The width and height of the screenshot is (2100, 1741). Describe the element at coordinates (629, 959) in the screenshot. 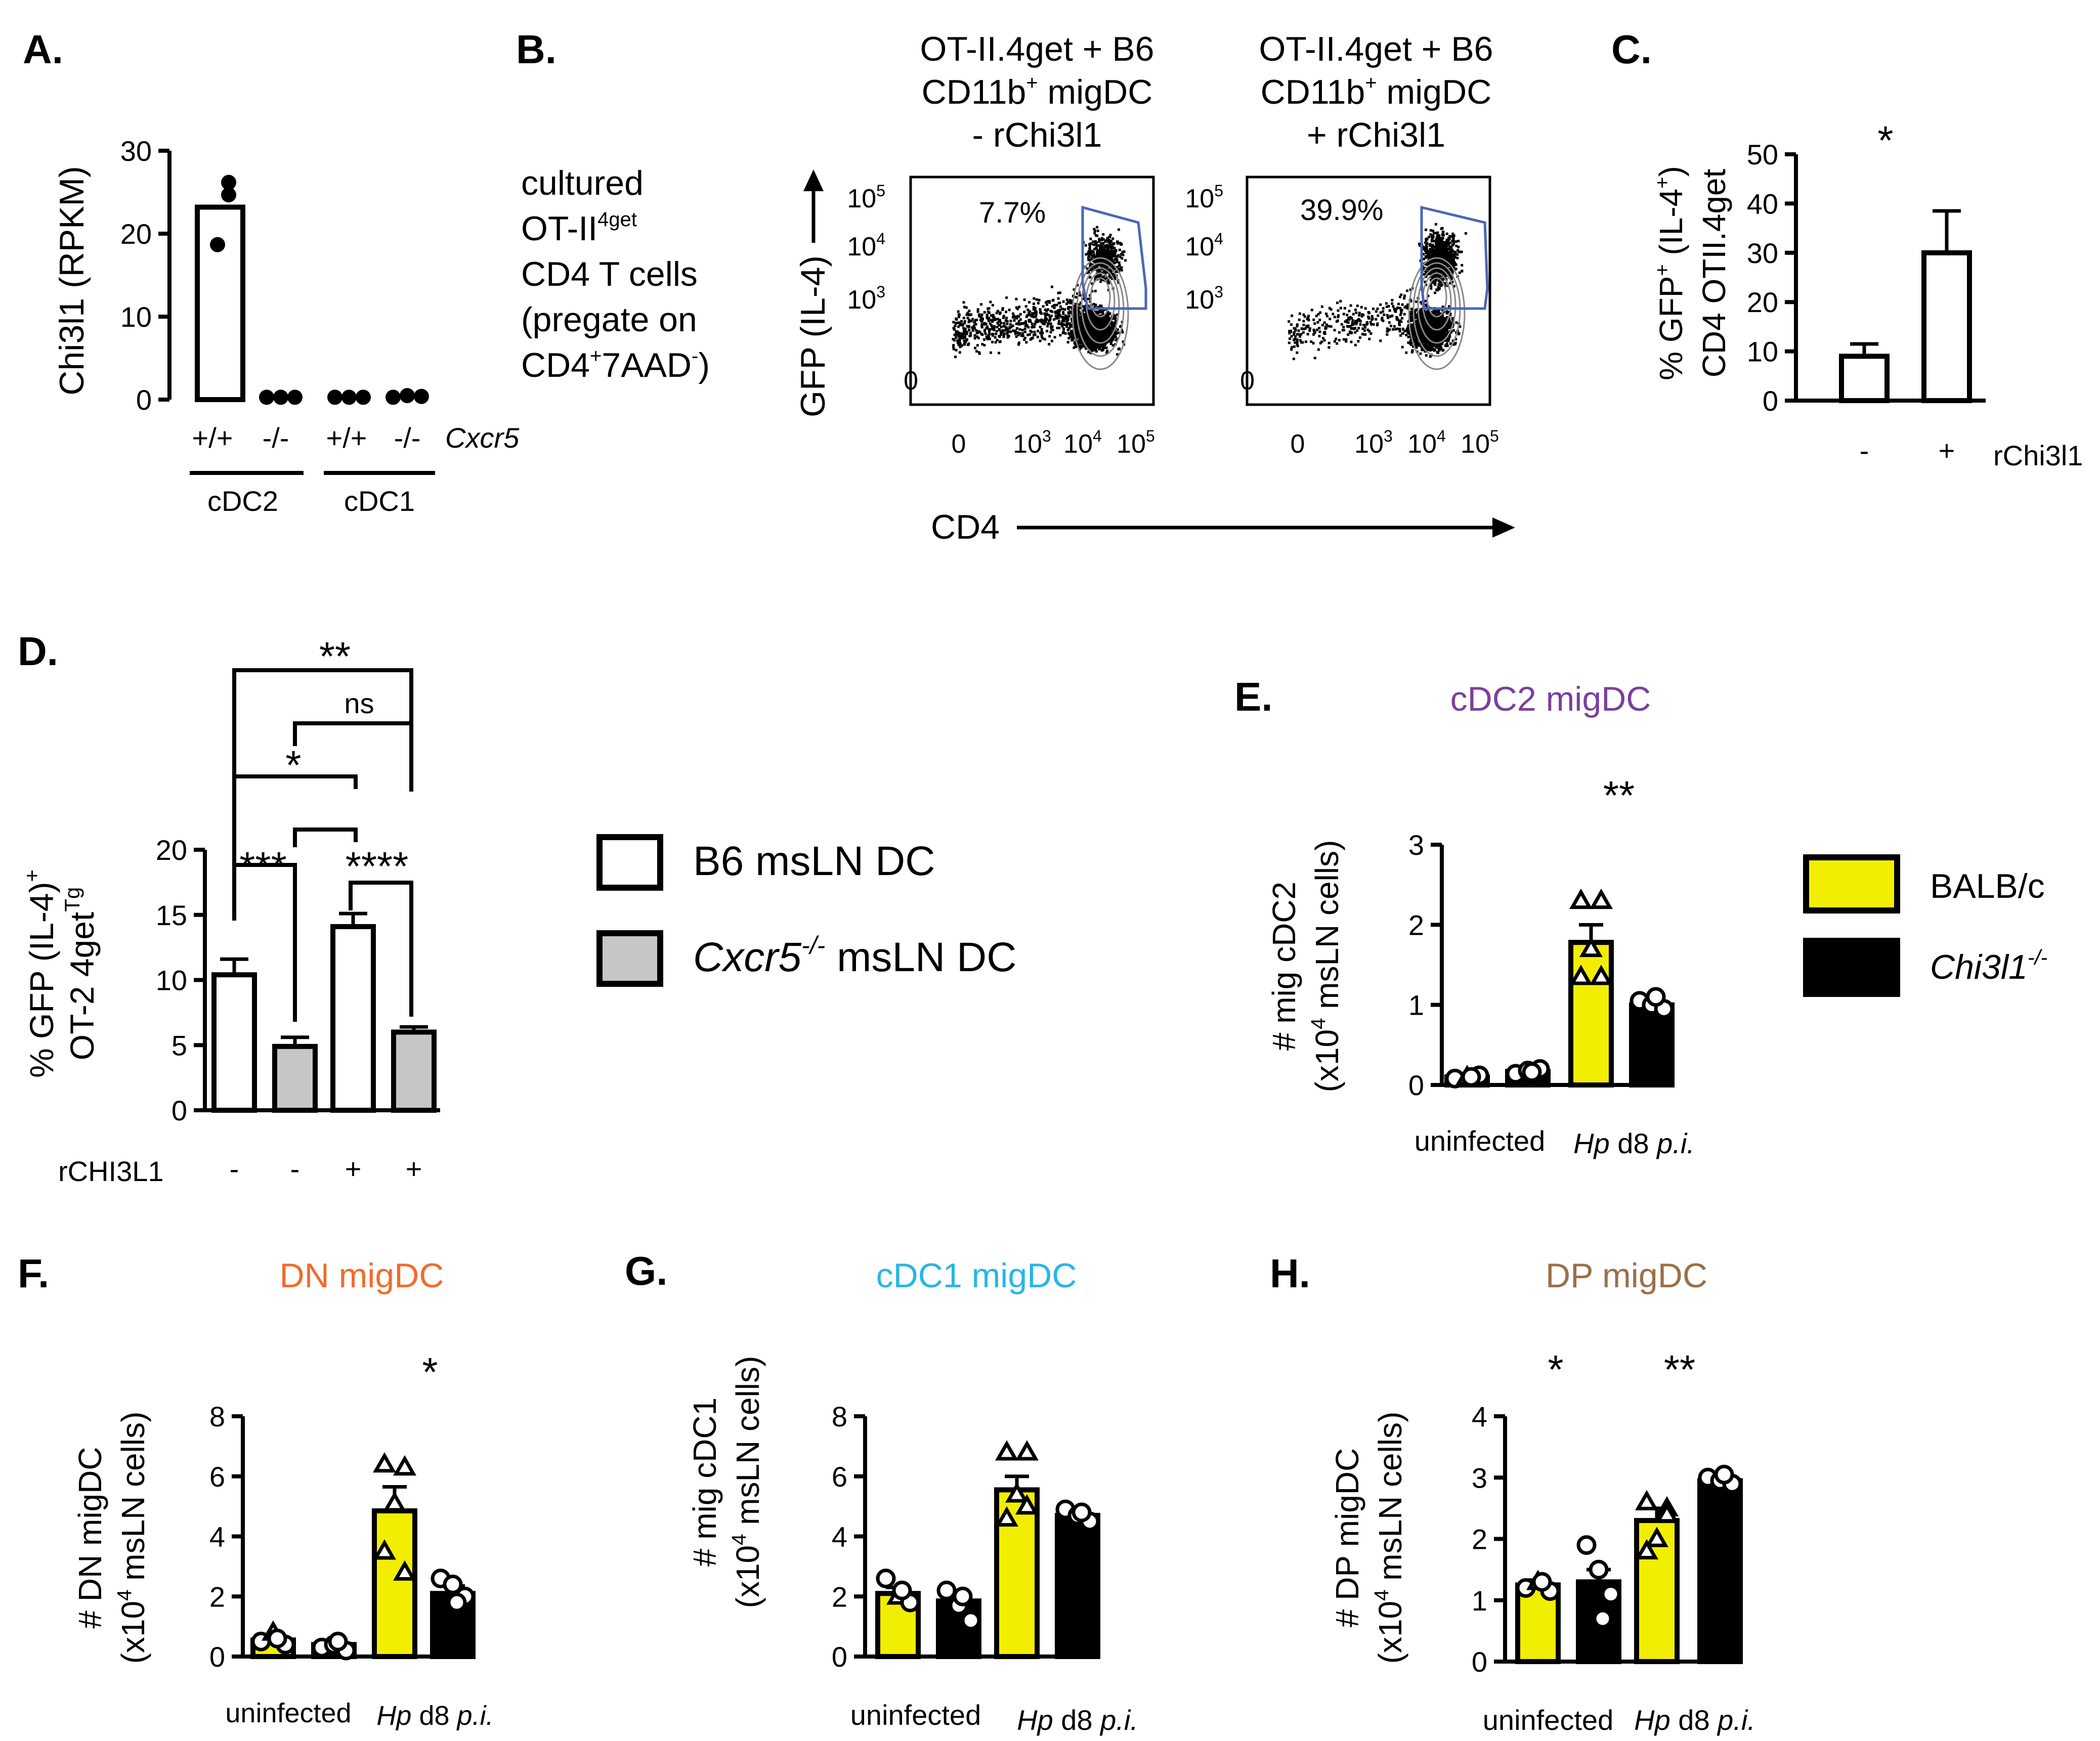

I see `legend-d-swatch-cxcr5` at that location.